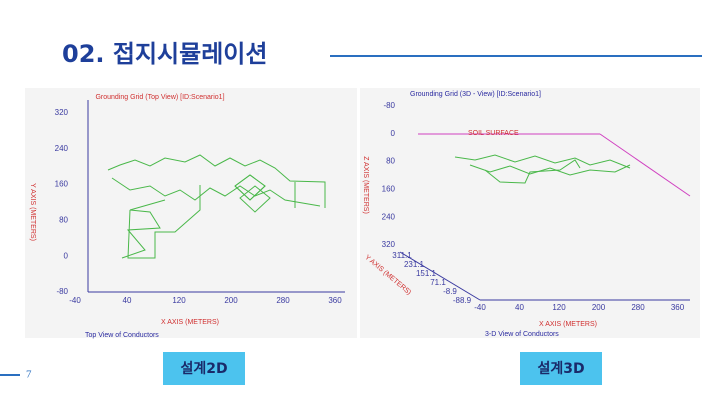 This screenshot has height=405, width=720. I want to click on y-tick-label: 151.1, so click(426, 273).